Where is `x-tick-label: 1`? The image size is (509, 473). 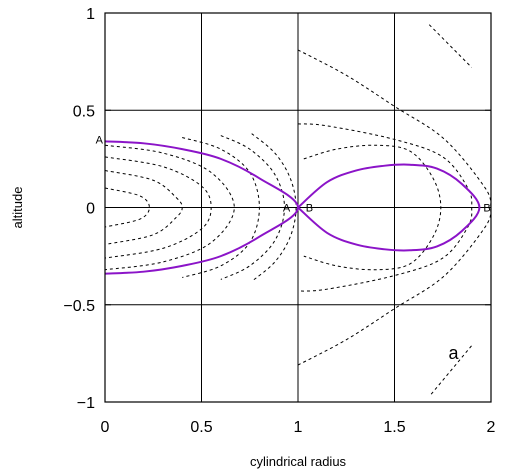 x-tick-label: 1 is located at coordinates (298, 427).